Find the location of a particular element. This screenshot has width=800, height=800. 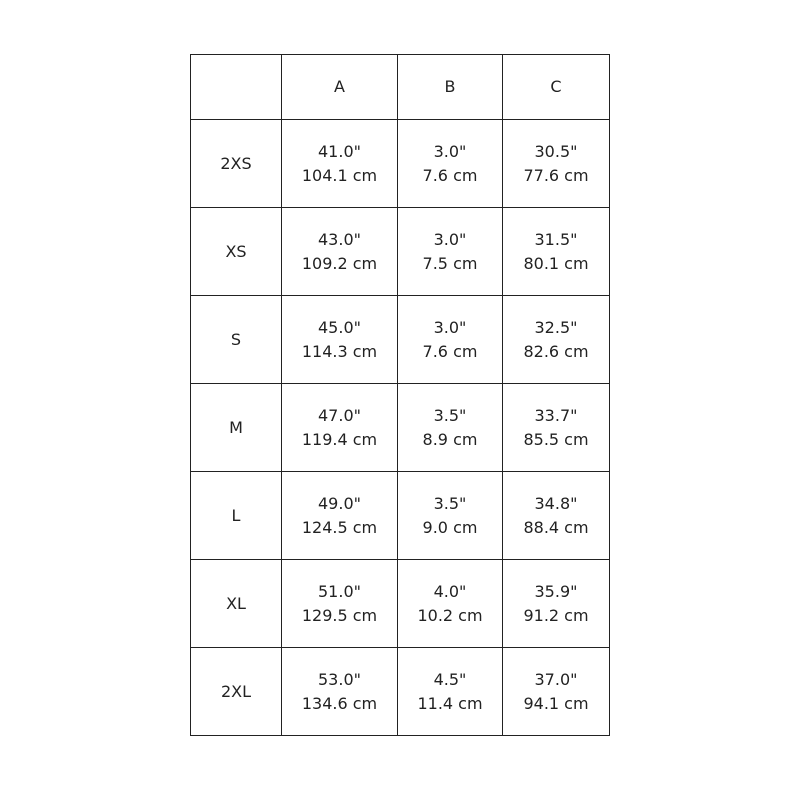

size-row: M 47.0" 119.4 cm 3.5" 8.9 cm 33.7" 85.5 cm is located at coordinates (400, 427).